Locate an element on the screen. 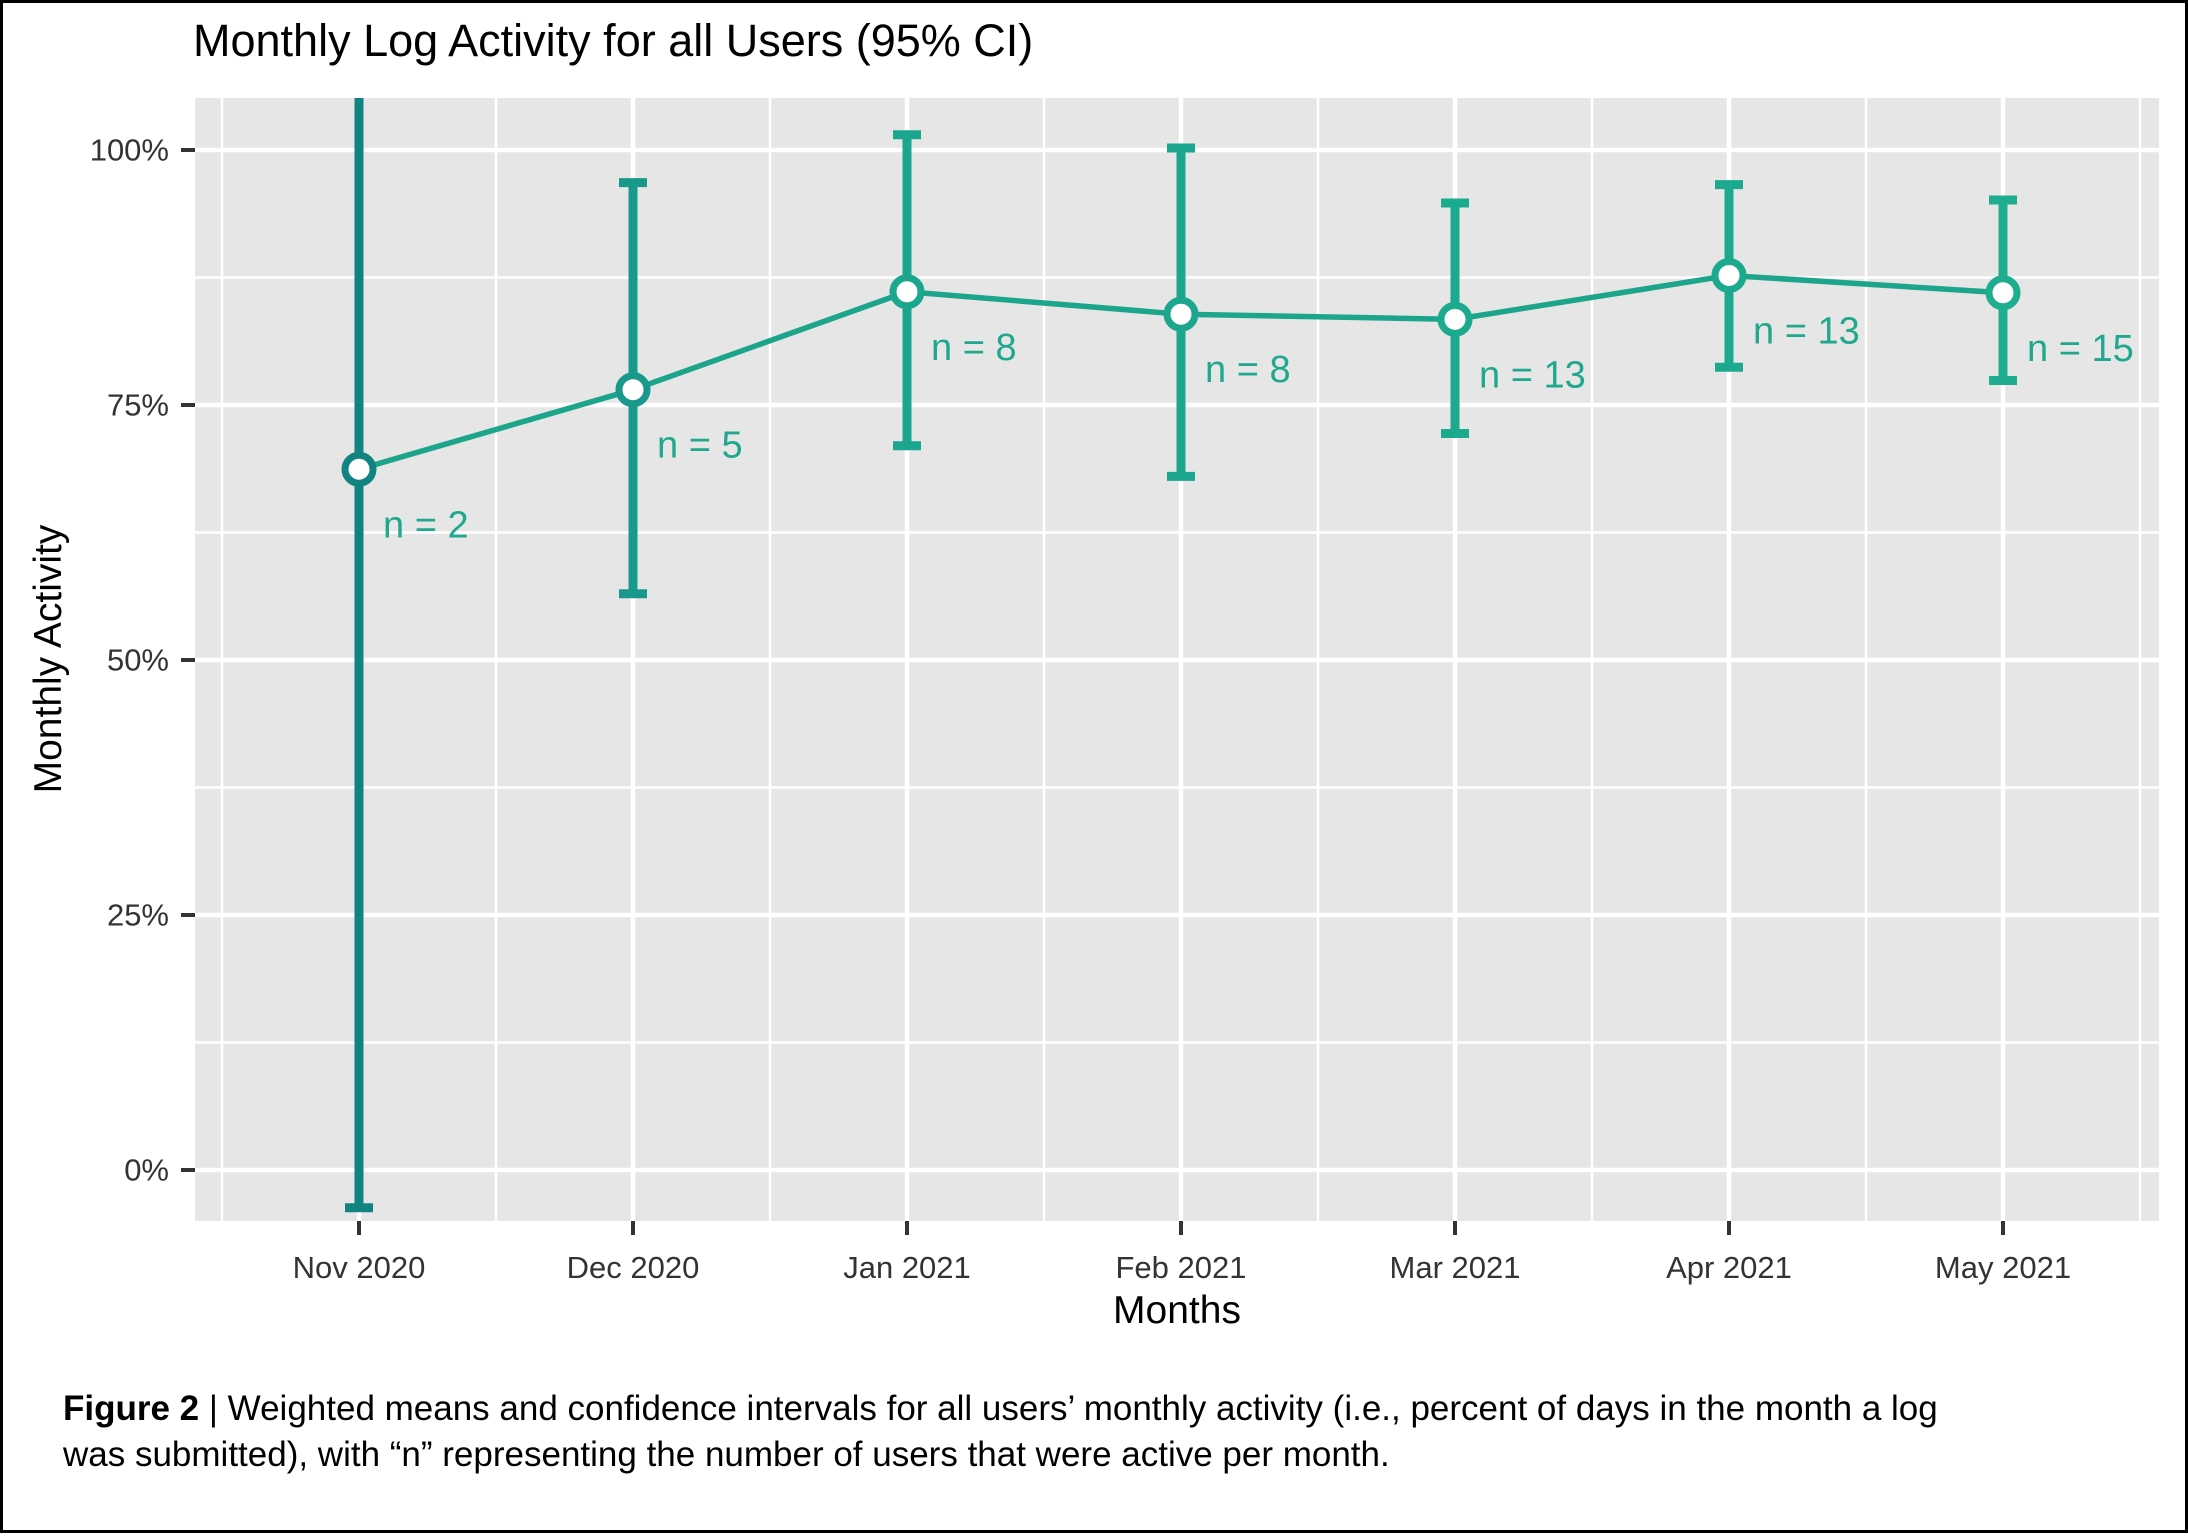 The height and width of the screenshot is (1536, 2188). x-tick-label: May 2021 is located at coordinates (2003, 1267).